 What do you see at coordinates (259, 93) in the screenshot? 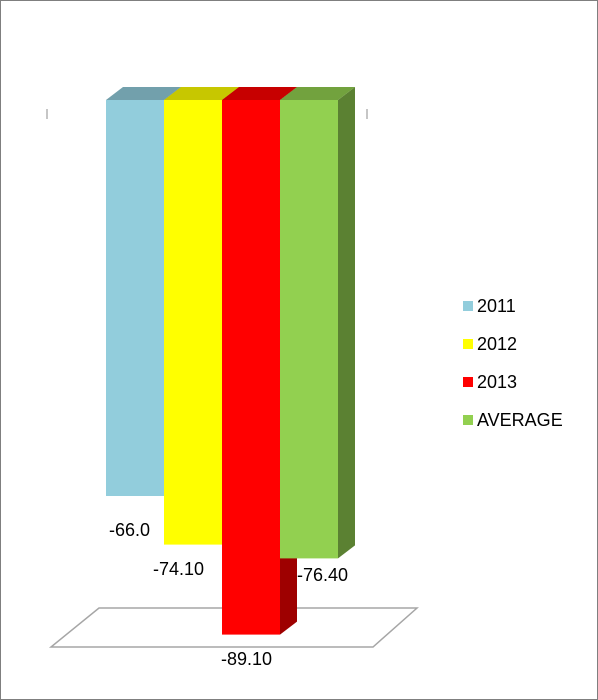
I see `bar-top-2013` at bounding box center [259, 93].